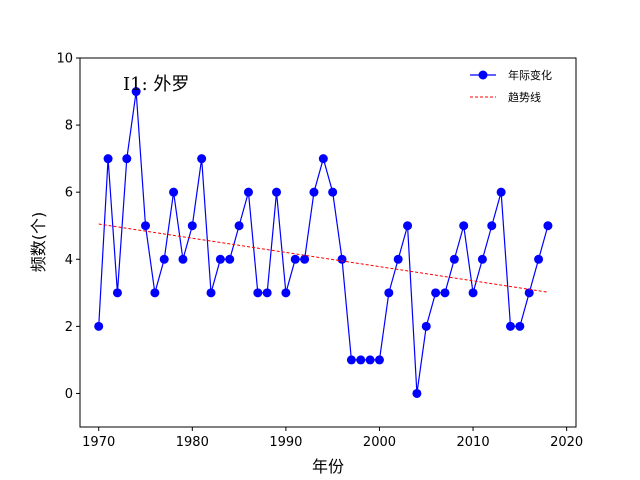 This screenshot has width=640, height=480. What do you see at coordinates (64, 59) in the screenshot?
I see `y-tick-label: 10` at bounding box center [64, 59].